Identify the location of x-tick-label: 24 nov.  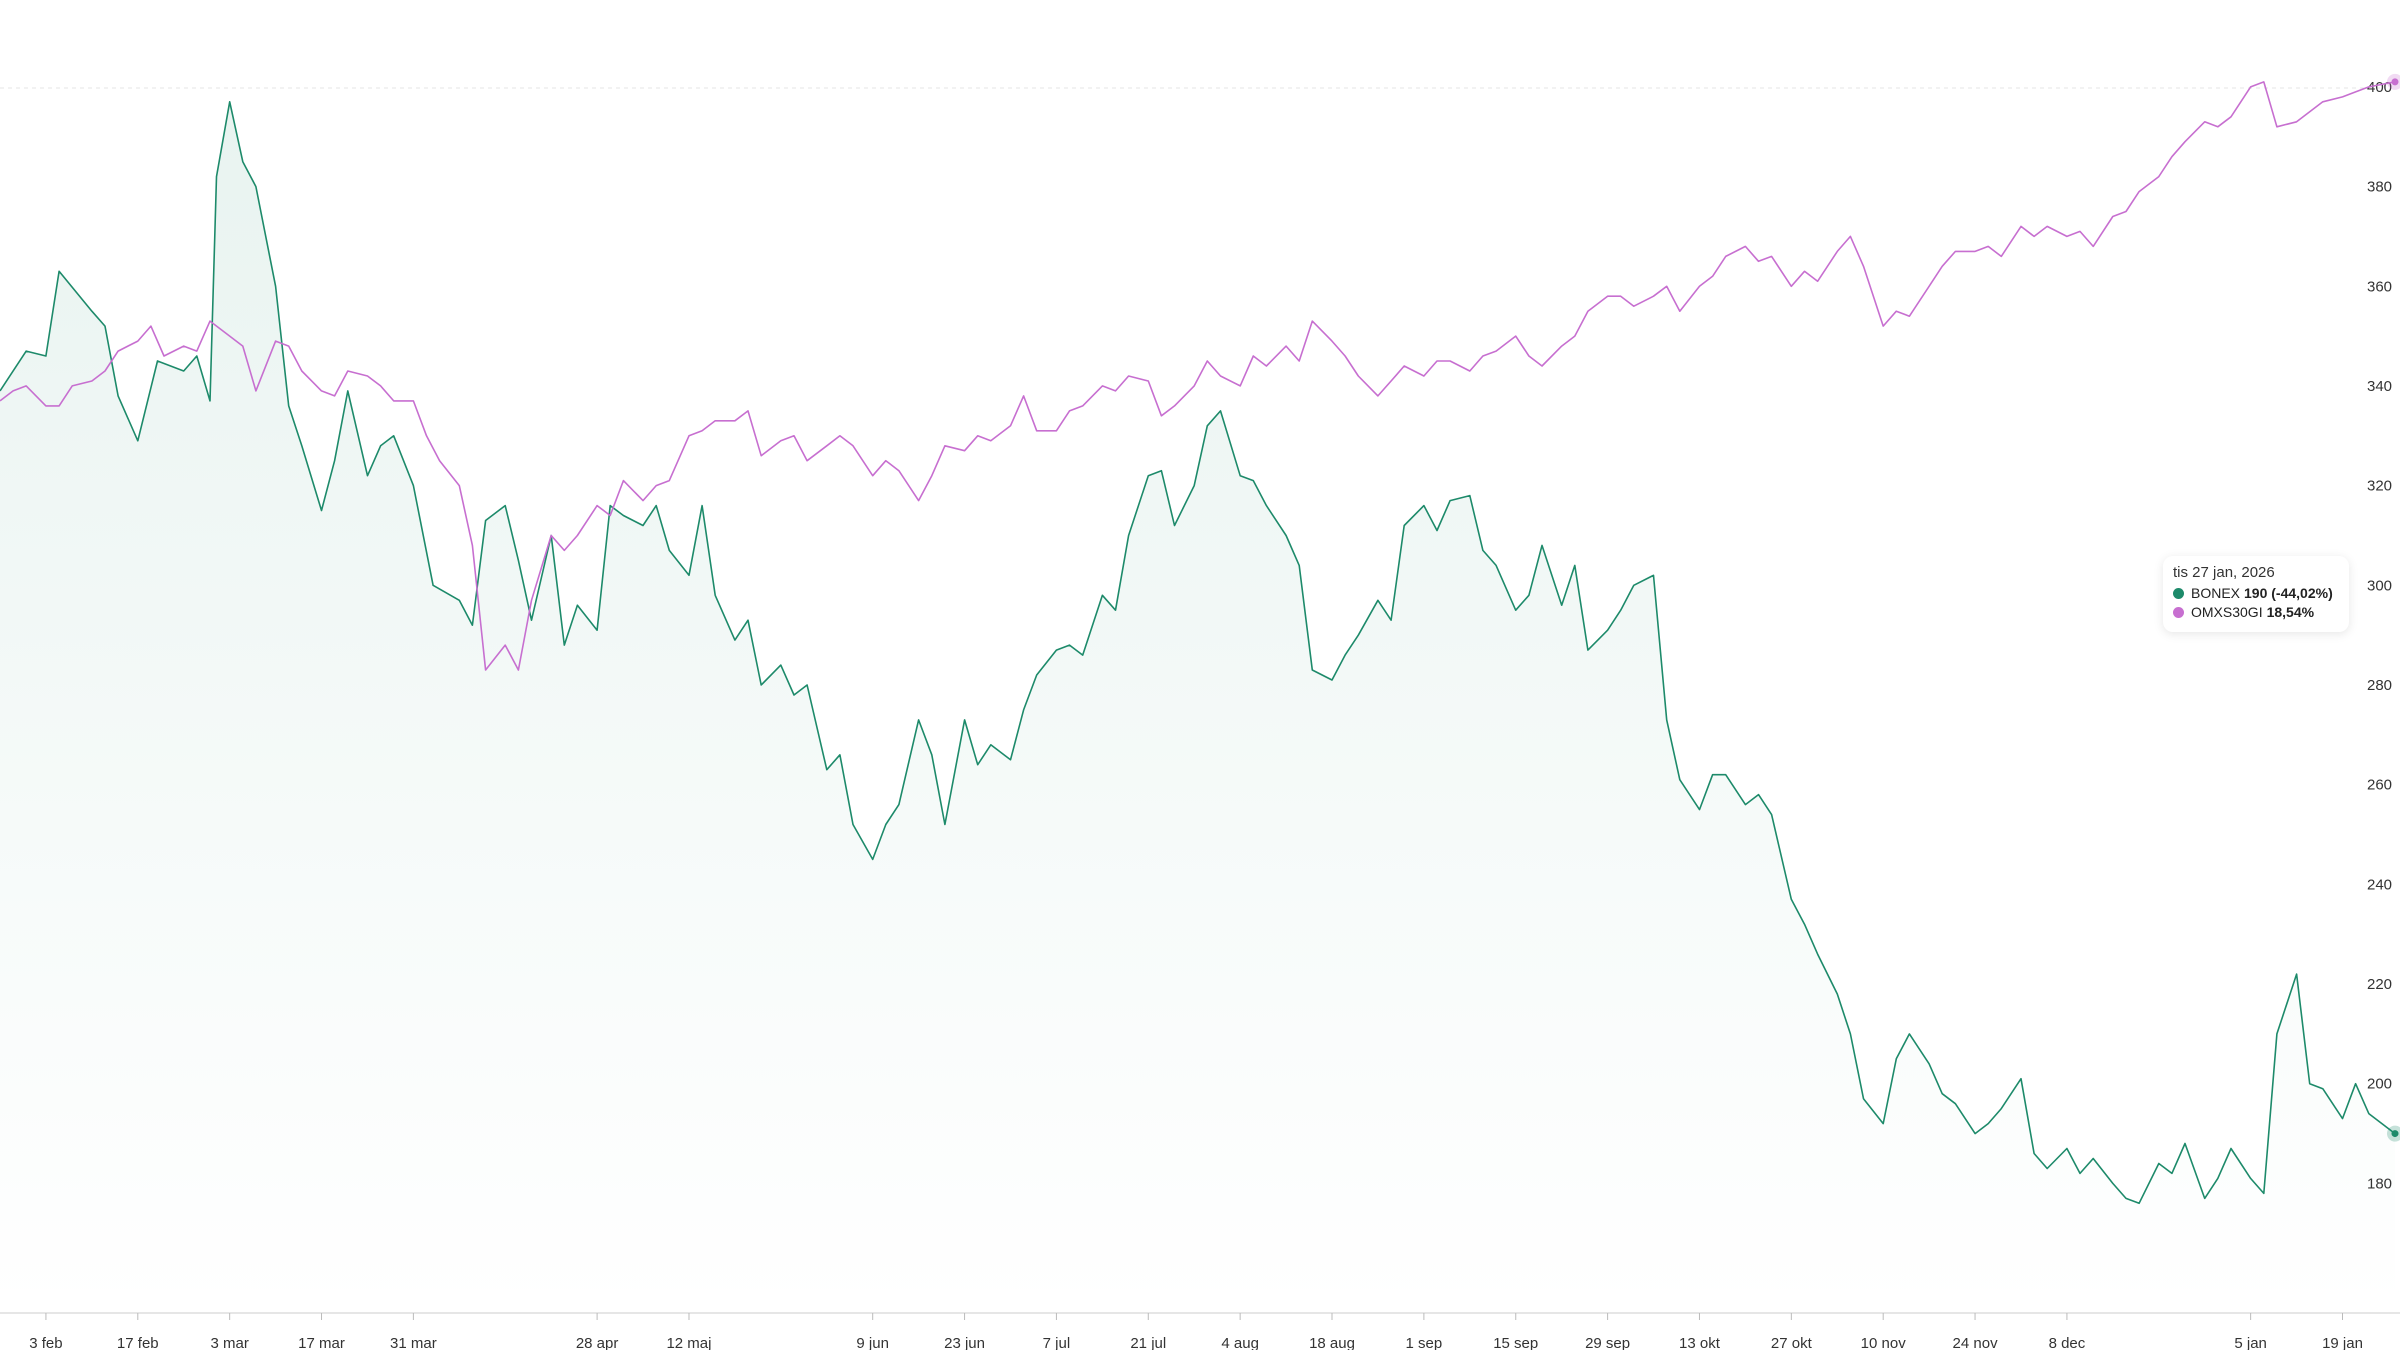
(1976, 1342).